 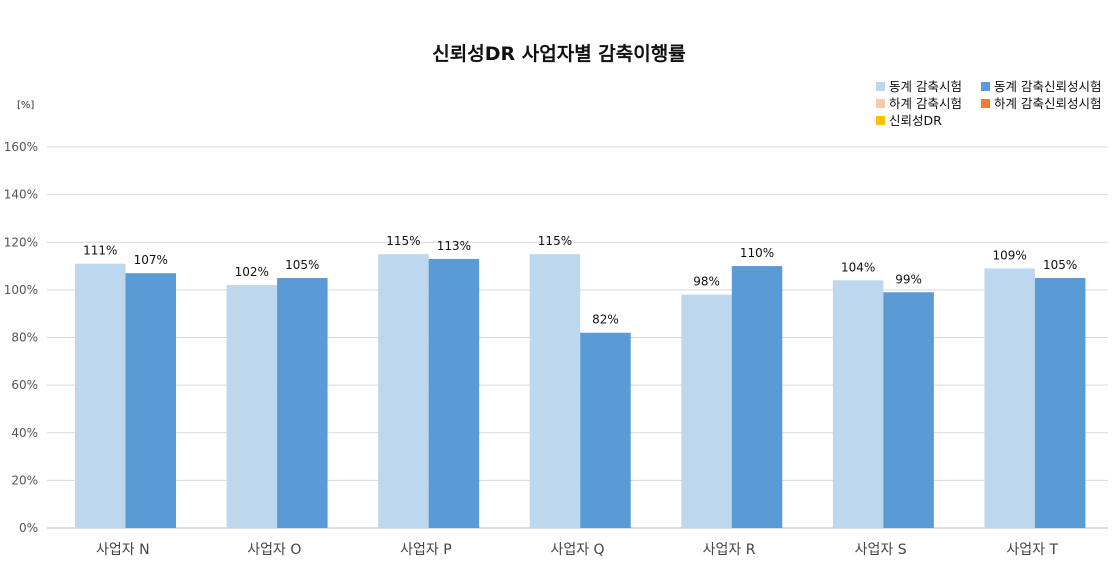 What do you see at coordinates (908, 279) in the screenshot?
I see `data-label: 99%` at bounding box center [908, 279].